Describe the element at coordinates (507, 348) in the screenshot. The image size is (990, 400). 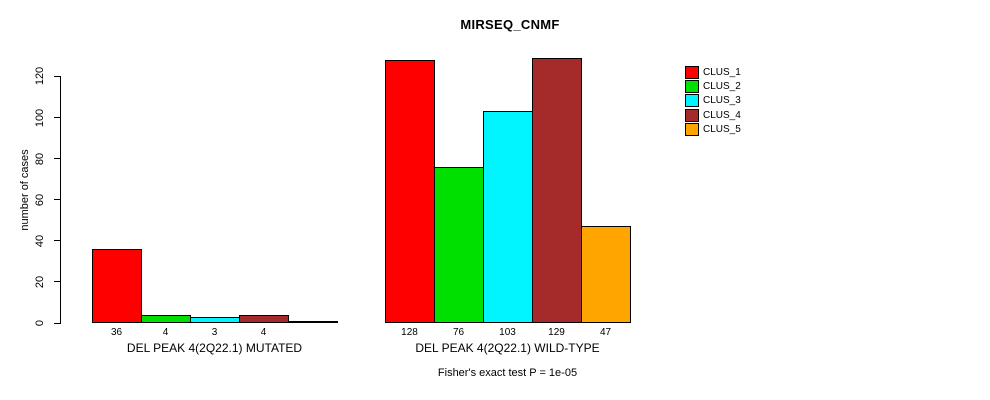
I see `group-label: DEL PEAK 4(2Q22.1) WILD-TYPE` at that location.